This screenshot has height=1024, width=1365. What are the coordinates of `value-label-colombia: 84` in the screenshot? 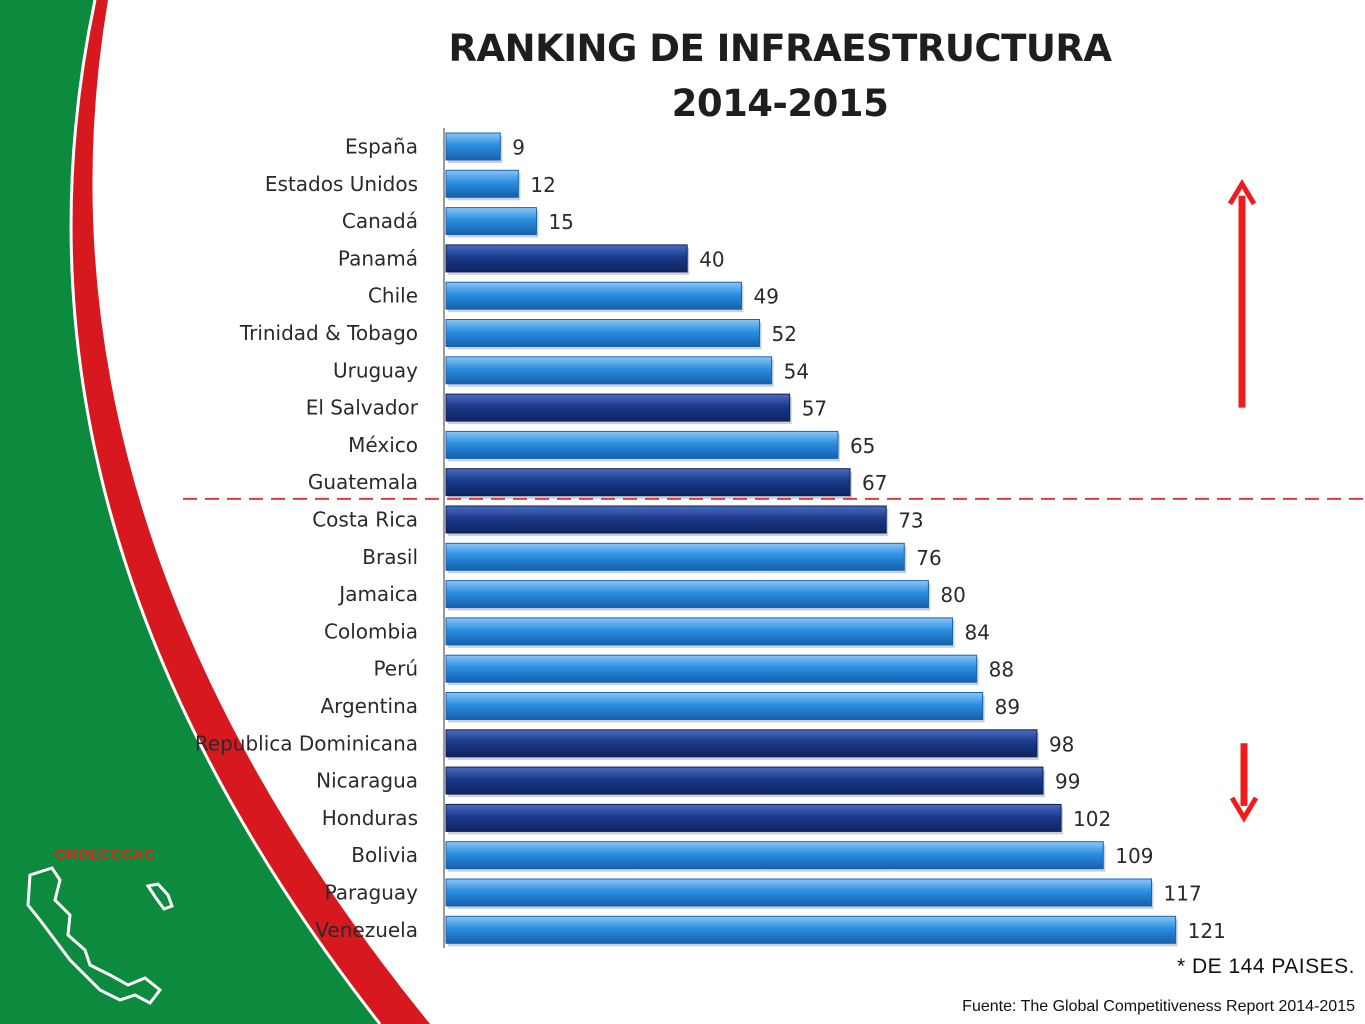 It's located at (977, 632).